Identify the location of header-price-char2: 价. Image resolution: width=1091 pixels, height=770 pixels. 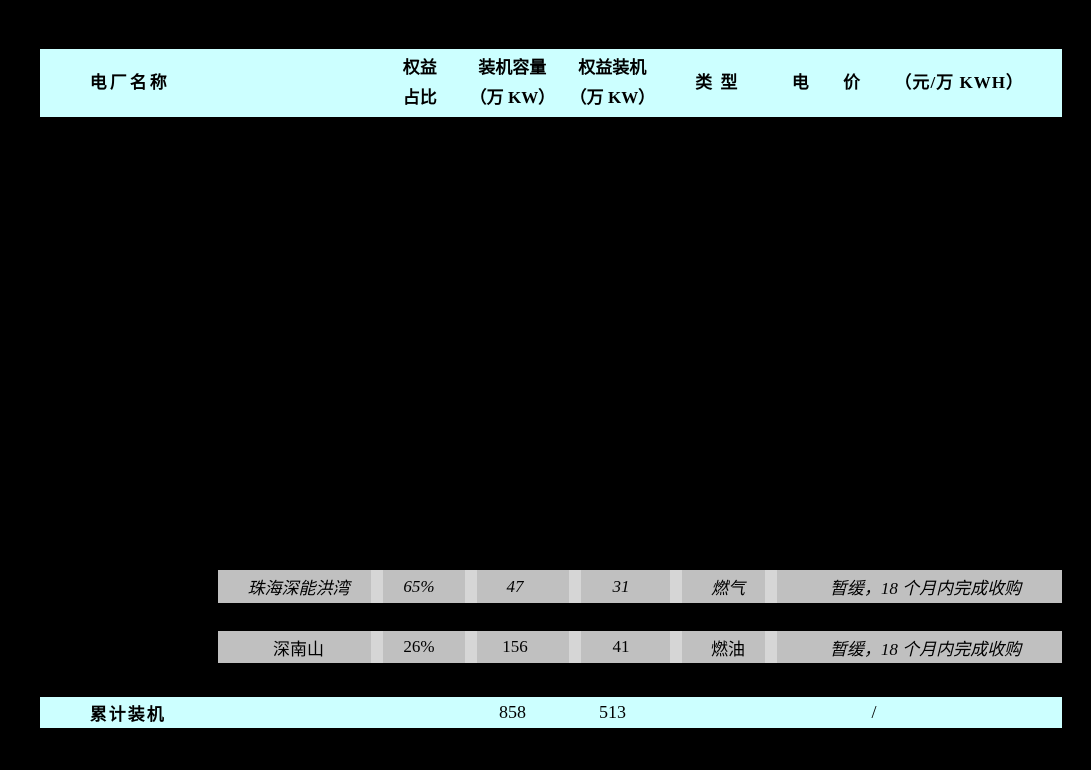
(852, 82).